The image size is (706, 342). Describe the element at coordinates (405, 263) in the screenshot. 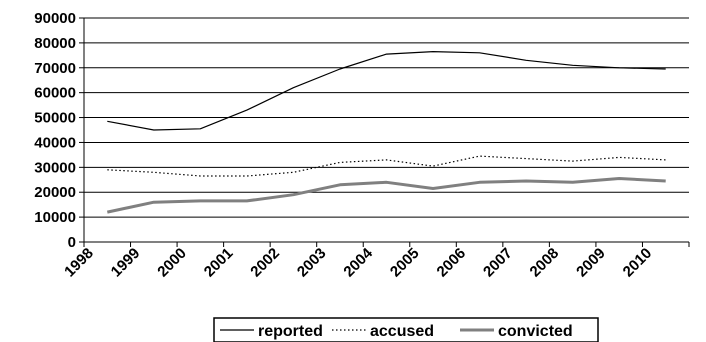

I see `x-tick-label: 2005` at that location.